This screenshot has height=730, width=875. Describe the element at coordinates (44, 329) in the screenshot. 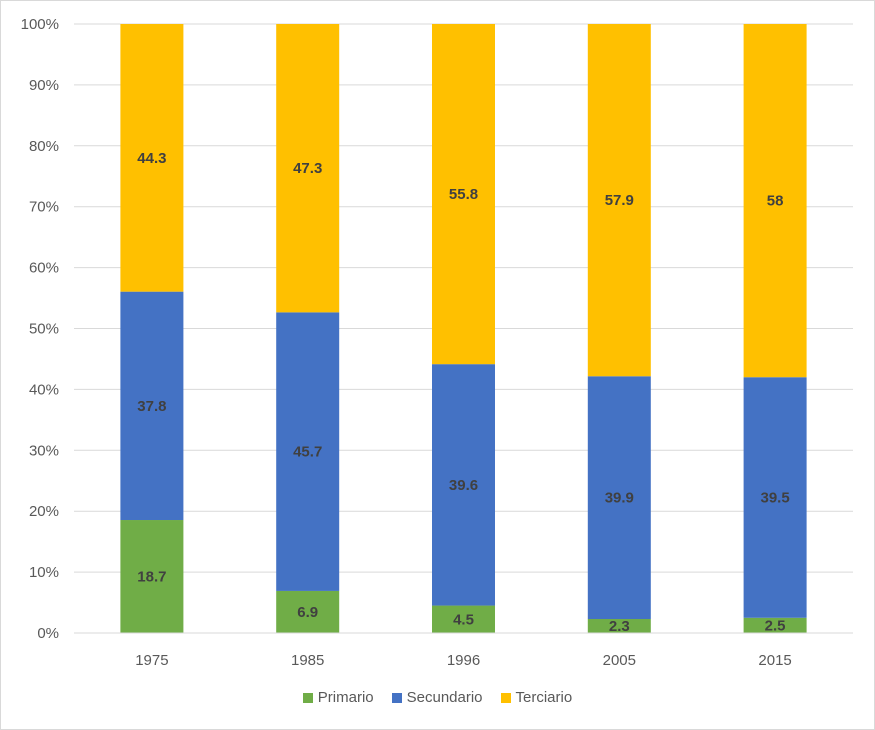

I see `y-tick-label: 50%` at that location.